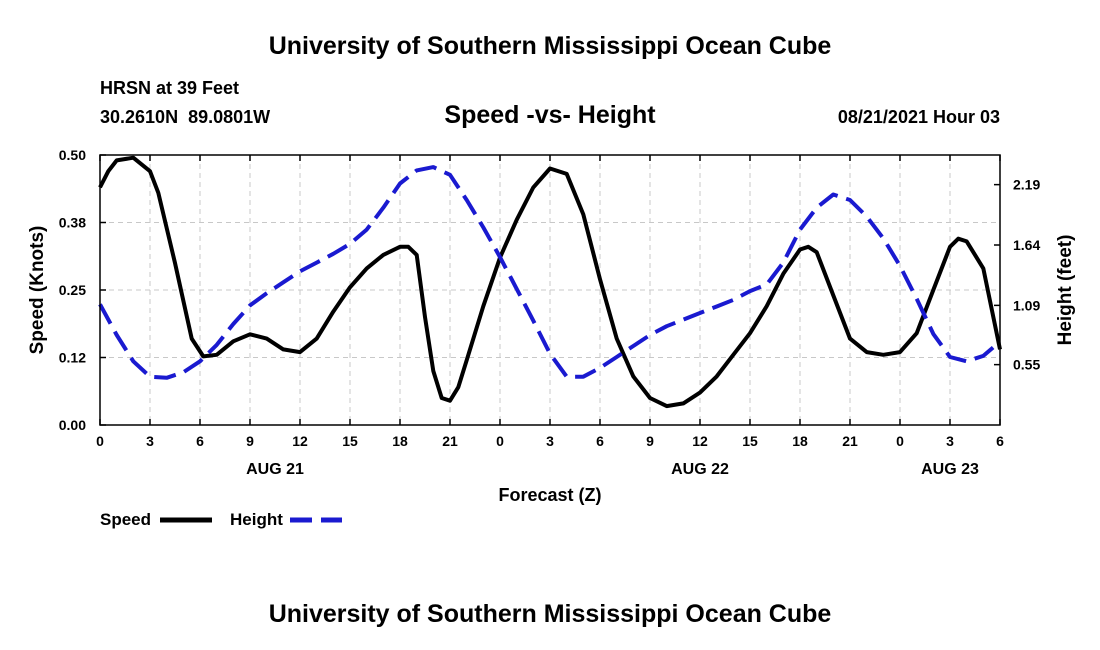  I want to click on chart-title: Speed -vs- Height, so click(550, 115).